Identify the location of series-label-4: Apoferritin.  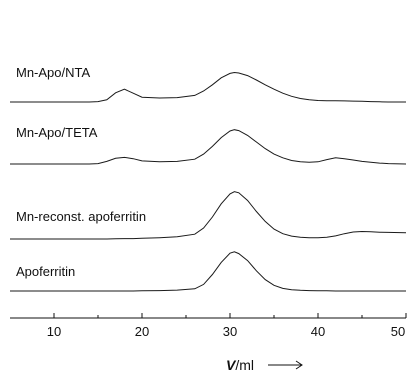
(45, 271).